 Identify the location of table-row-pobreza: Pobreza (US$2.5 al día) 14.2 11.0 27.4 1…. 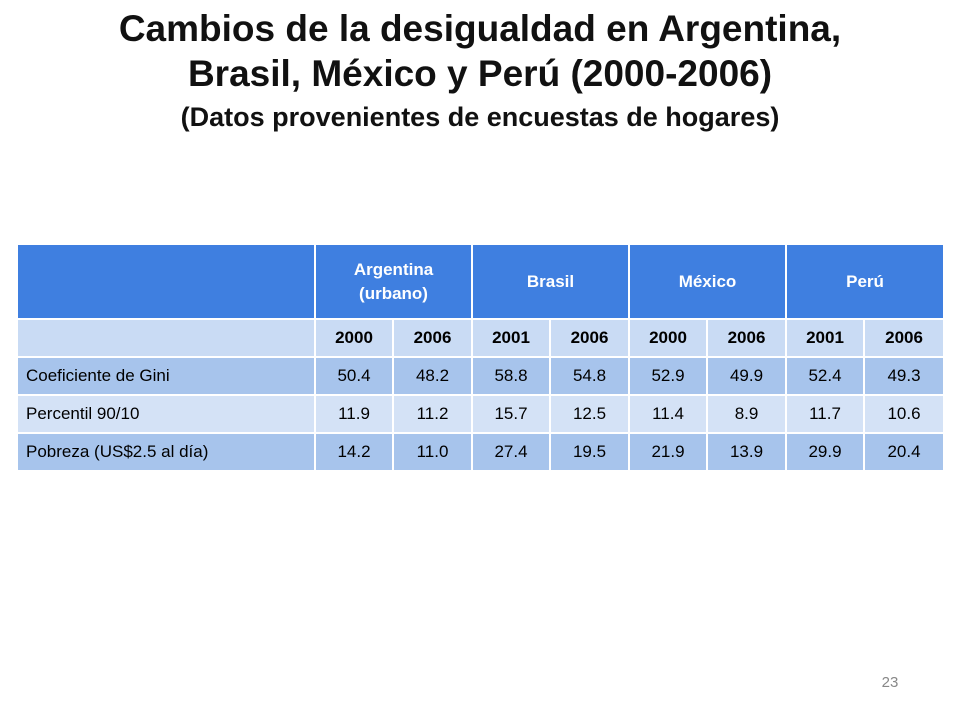
(481, 452).